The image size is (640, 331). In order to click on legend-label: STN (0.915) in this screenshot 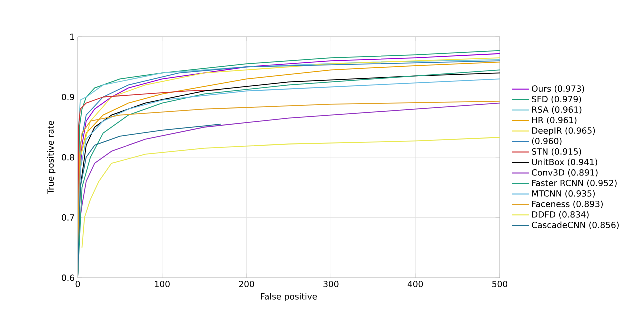, I will do `click(557, 152)`.